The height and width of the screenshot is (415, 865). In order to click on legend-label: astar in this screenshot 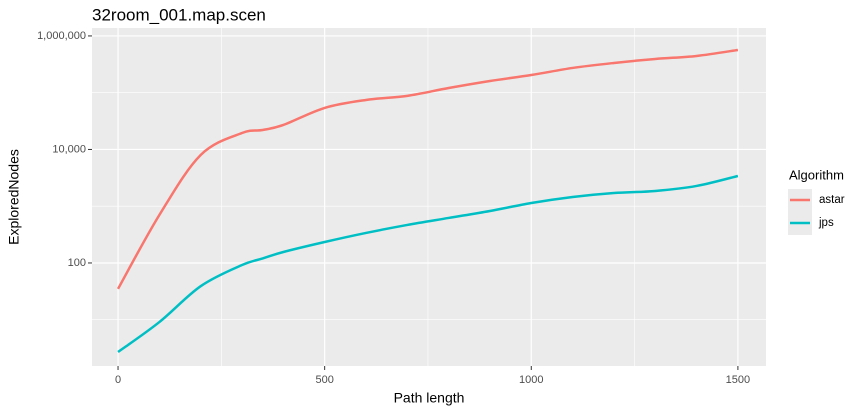, I will do `click(832, 200)`.